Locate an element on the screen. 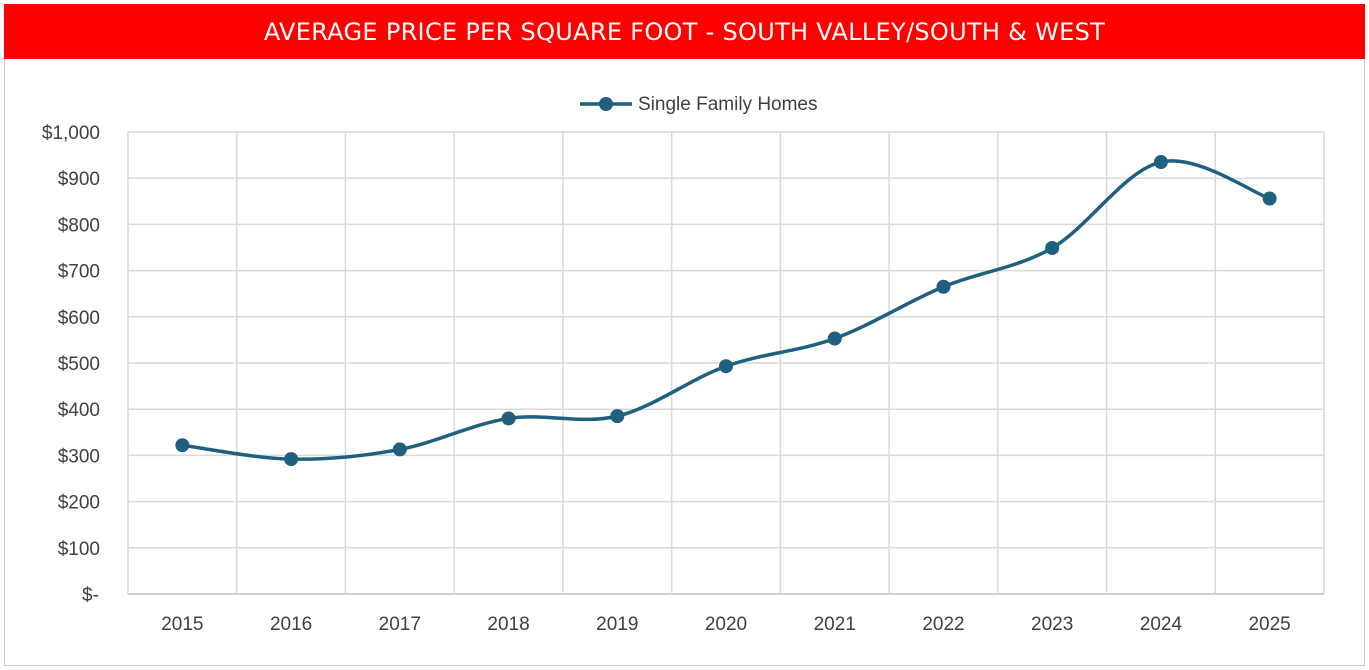 Image resolution: width=1369 pixels, height=670 pixels. data-point-2018 is located at coordinates (508, 418).